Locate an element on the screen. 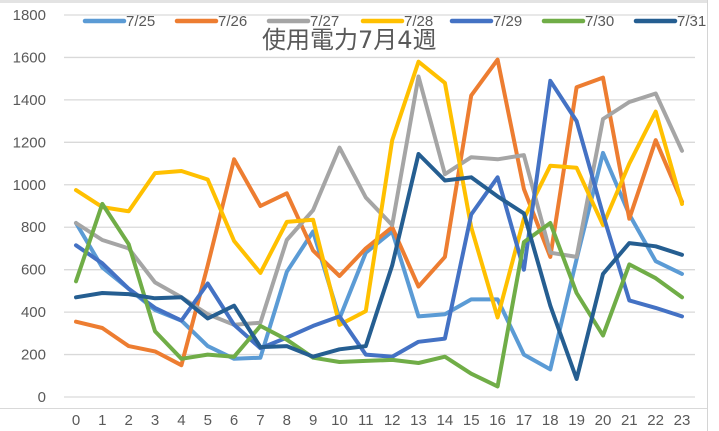  legend-label: 7/27 is located at coordinates (324, 21).